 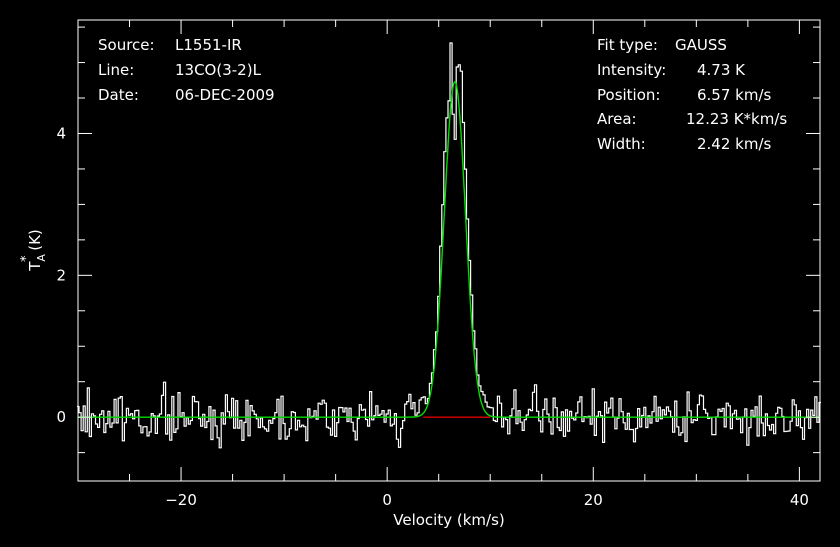 What do you see at coordinates (41, 258) in the screenshot?
I see `y-axis-title-sub: A` at bounding box center [41, 258].